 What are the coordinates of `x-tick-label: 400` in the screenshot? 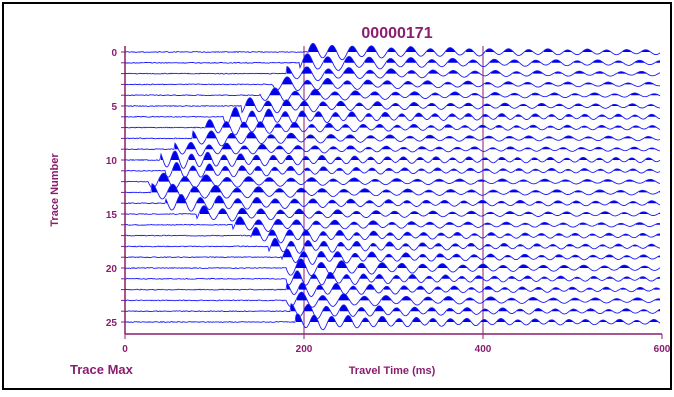 It's located at (483, 349).